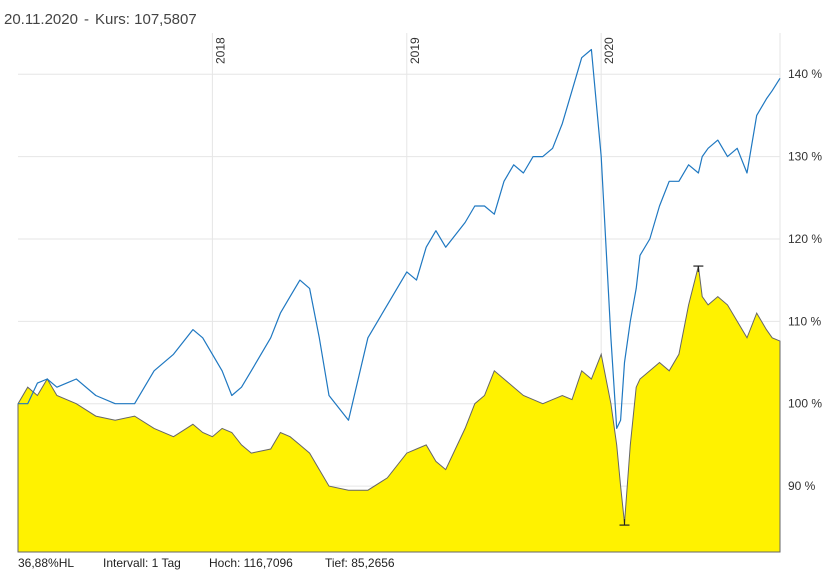 The width and height of the screenshot is (830, 575). I want to click on y-tick-label: 120 %, so click(805, 239).